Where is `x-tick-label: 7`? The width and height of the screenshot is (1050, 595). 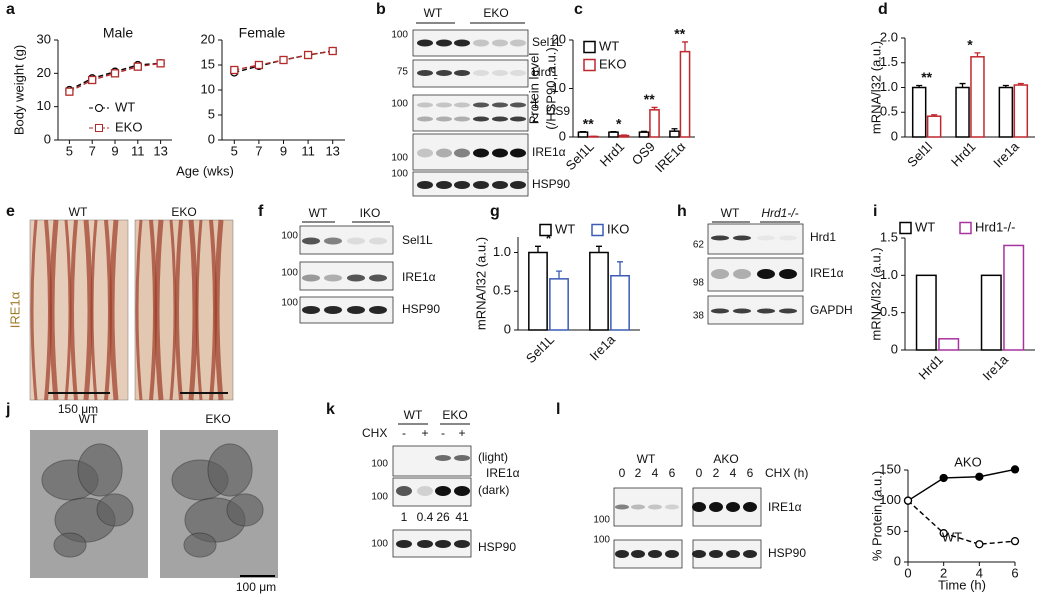 x-tick-label: 7 is located at coordinates (258, 150).